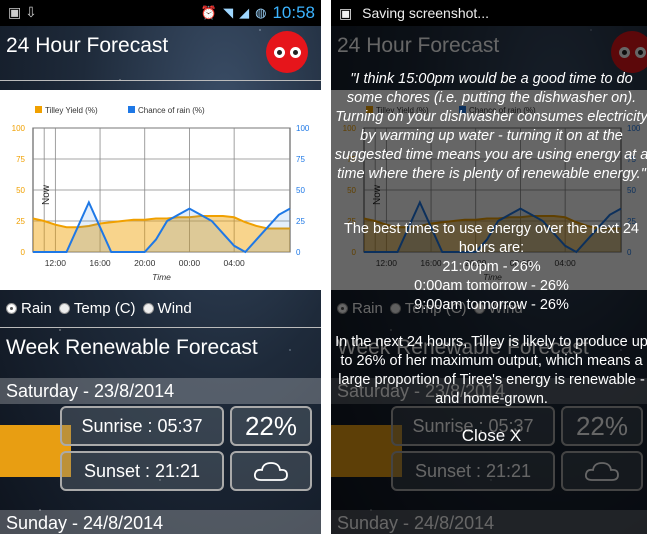  I want to click on tilley-avatar-button, so click(287, 52).